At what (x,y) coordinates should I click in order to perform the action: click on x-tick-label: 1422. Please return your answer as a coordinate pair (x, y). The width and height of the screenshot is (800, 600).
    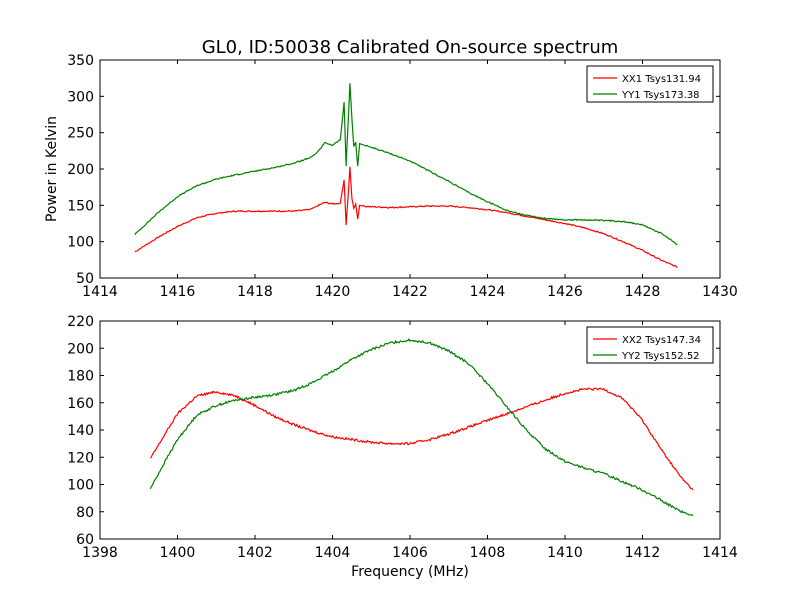
    Looking at the image, I should click on (410, 292).